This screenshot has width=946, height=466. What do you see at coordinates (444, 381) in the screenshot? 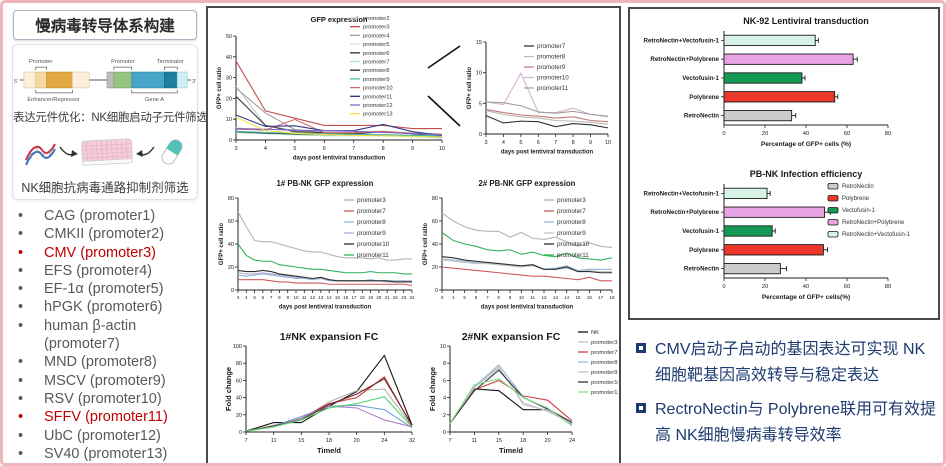
I see `svg-text: 6` at bounding box center [444, 381].